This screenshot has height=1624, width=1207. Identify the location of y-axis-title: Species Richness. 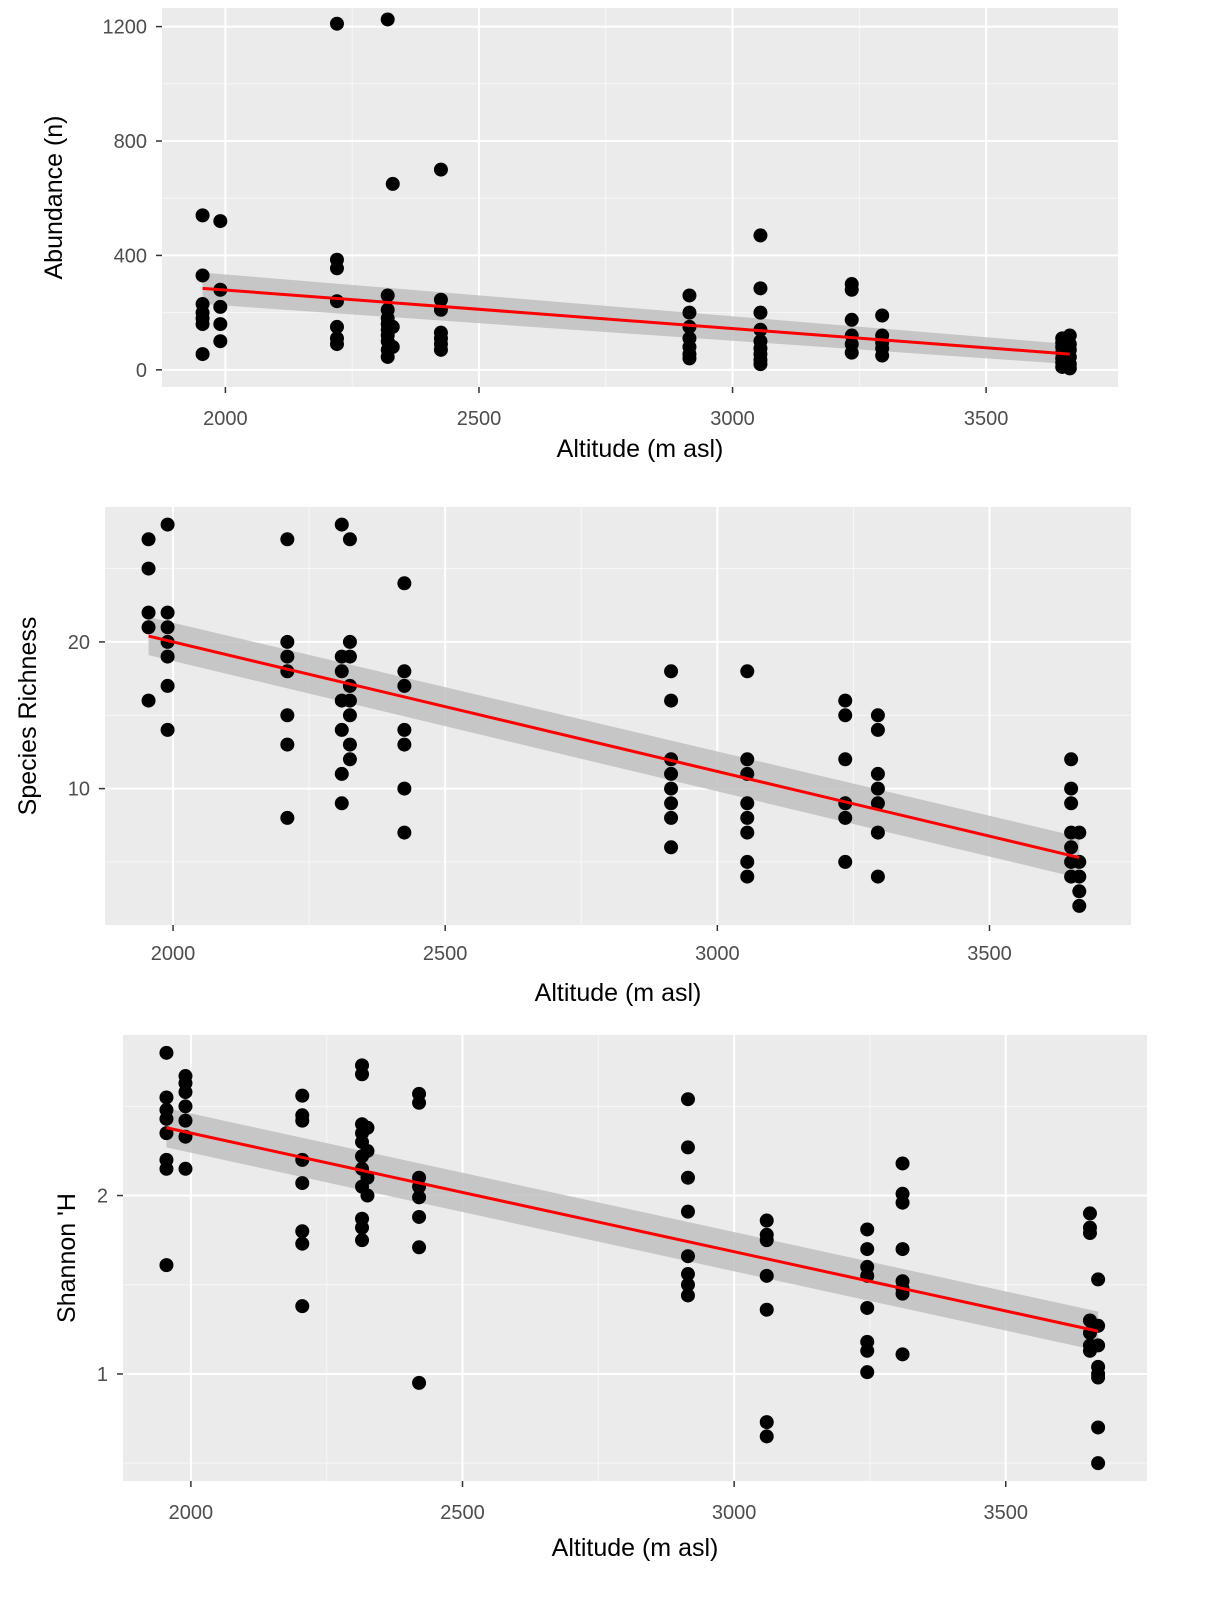
(28, 716).